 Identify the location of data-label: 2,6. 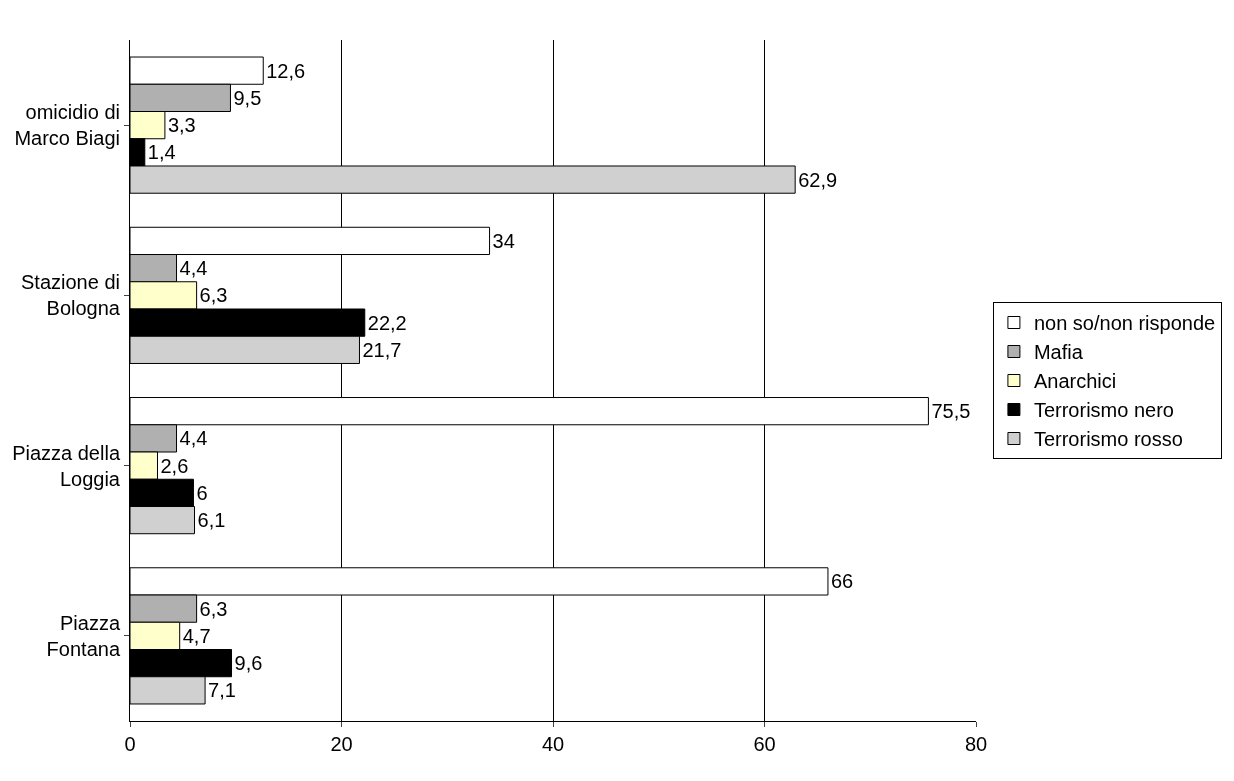
(174, 465).